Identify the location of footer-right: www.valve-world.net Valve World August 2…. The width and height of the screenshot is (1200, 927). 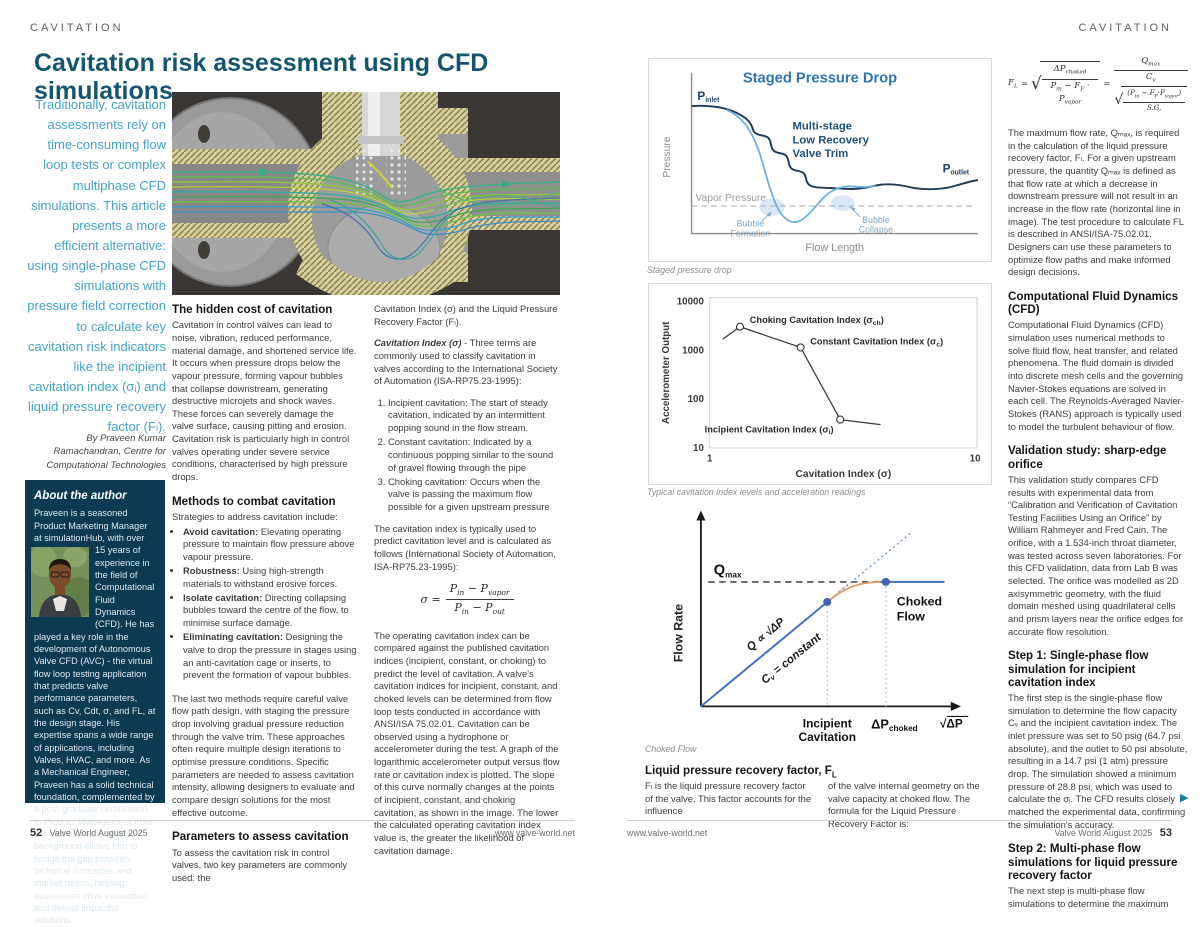
(899, 833).